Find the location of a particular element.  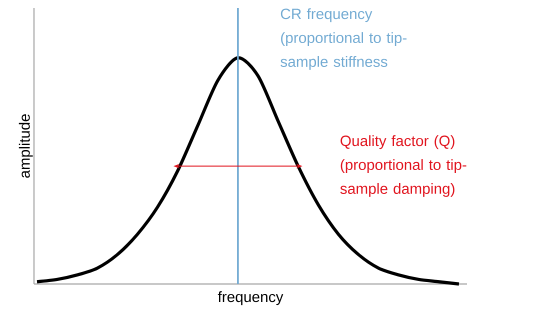

annotation: CR frequency (proportional to tip-sample stiffness is located at coordinates (343, 39).